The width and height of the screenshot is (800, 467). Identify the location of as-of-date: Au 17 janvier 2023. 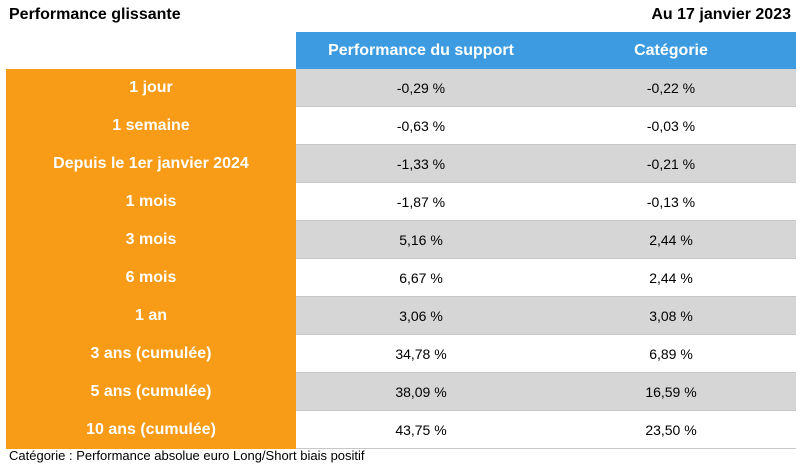
(721, 14).